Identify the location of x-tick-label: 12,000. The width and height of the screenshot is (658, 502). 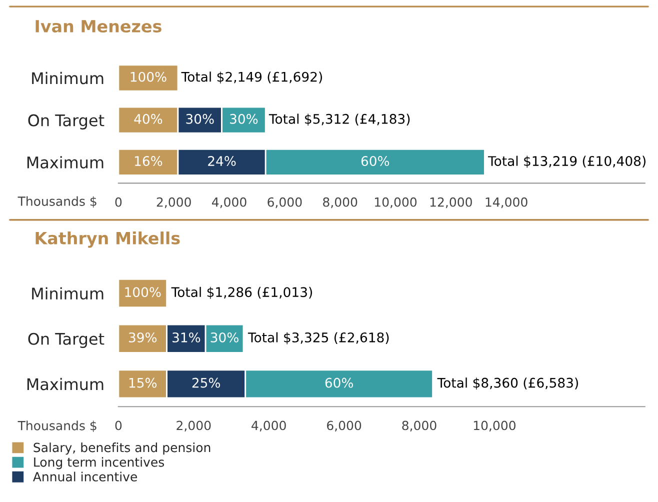
(451, 202).